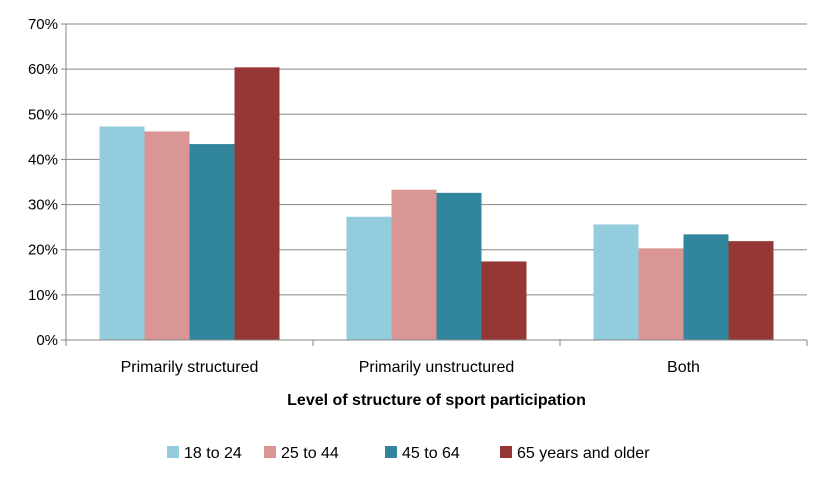 The width and height of the screenshot is (831, 487). Describe the element at coordinates (437, 367) in the screenshot. I see `x-tick-label: Primarily unstructured` at that location.